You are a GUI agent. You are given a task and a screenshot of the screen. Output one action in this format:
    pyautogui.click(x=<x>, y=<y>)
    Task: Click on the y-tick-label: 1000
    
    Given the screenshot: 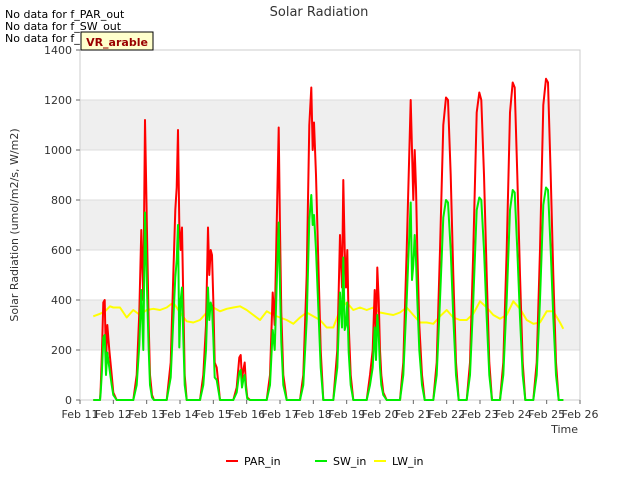 What is the action you would take?
    pyautogui.click(x=58, y=150)
    